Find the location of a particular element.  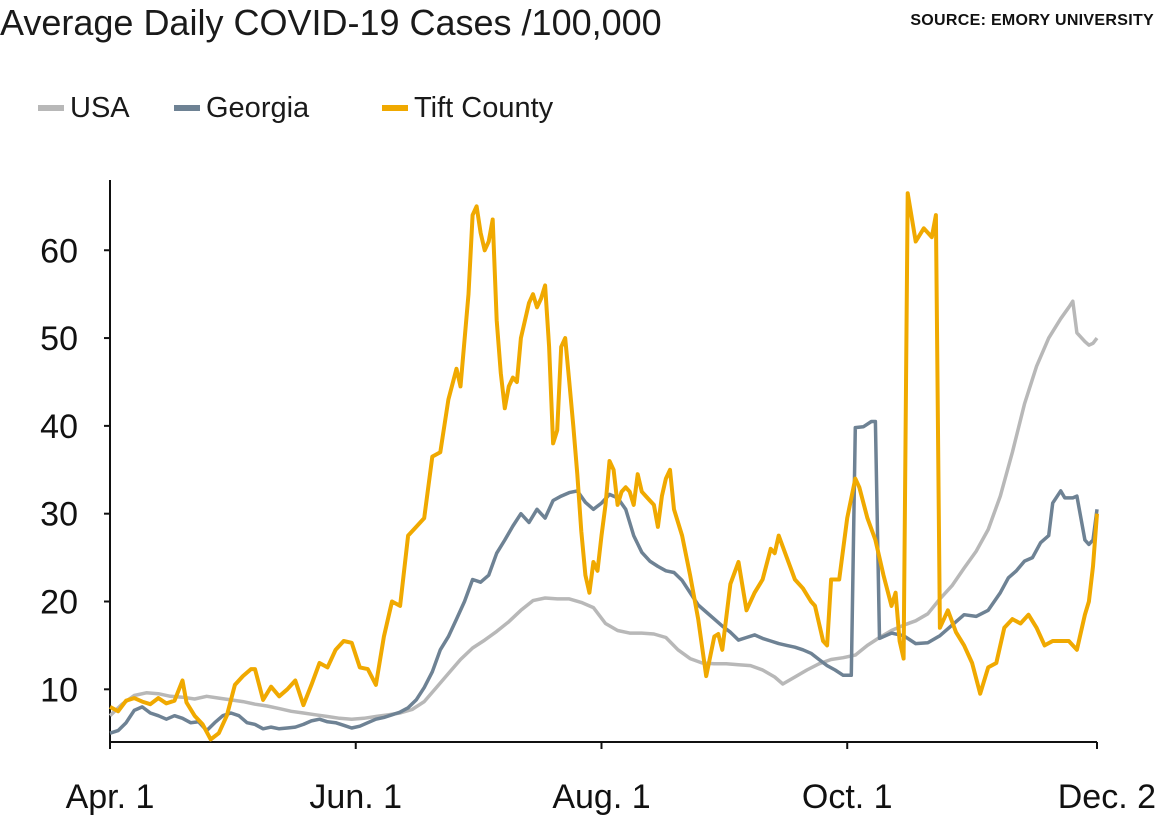

y-tick-label-50: 50 is located at coordinates (59, 339).